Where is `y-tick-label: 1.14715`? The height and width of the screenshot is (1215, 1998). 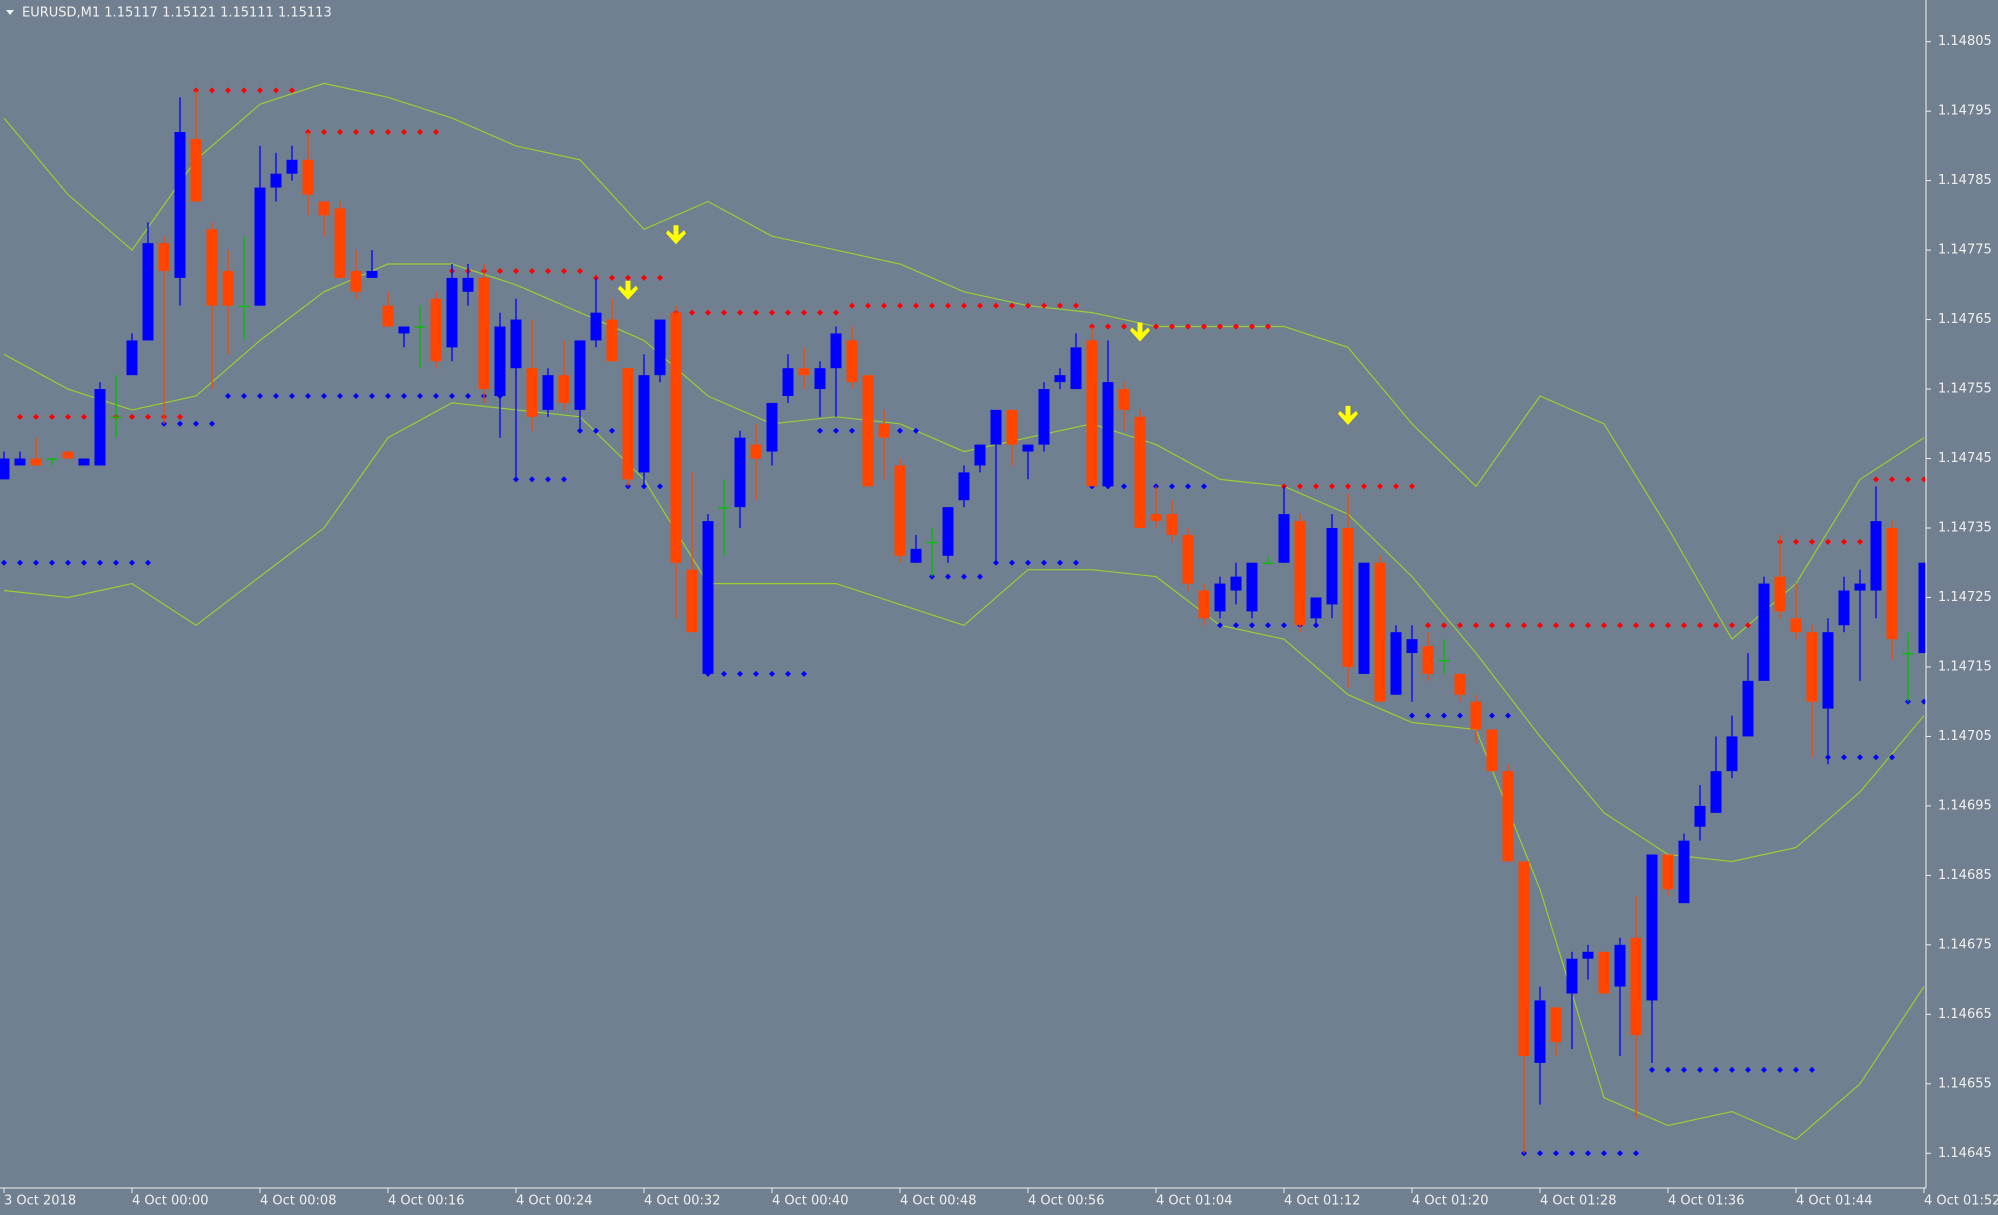
y-tick-label: 1.14715 is located at coordinates (1965, 666).